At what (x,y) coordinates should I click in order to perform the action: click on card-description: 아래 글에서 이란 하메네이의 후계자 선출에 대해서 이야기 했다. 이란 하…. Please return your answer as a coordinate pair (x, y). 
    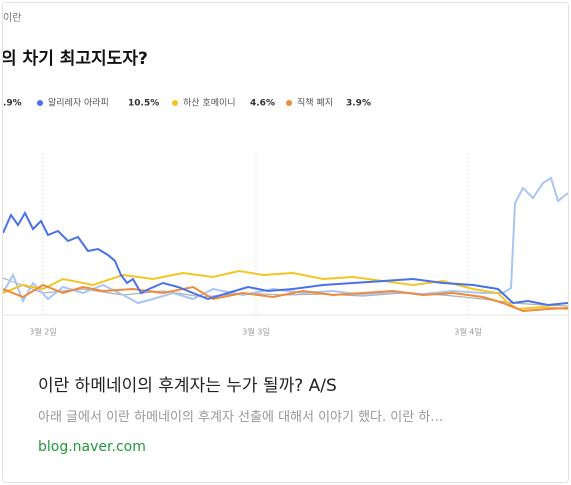
    Looking at the image, I should click on (241, 417).